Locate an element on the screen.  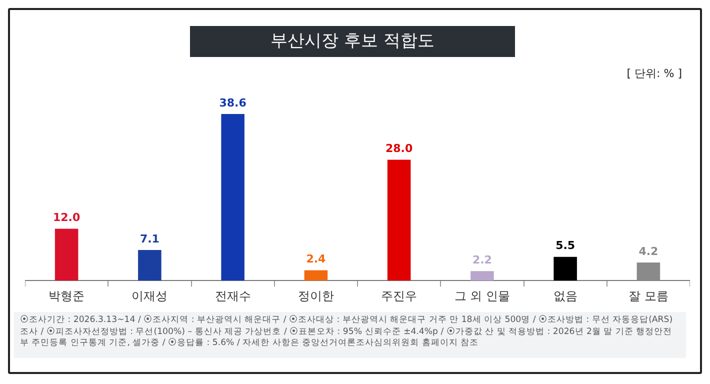
chart-title: 부산시장 후보 적합도 is located at coordinates (352, 41).